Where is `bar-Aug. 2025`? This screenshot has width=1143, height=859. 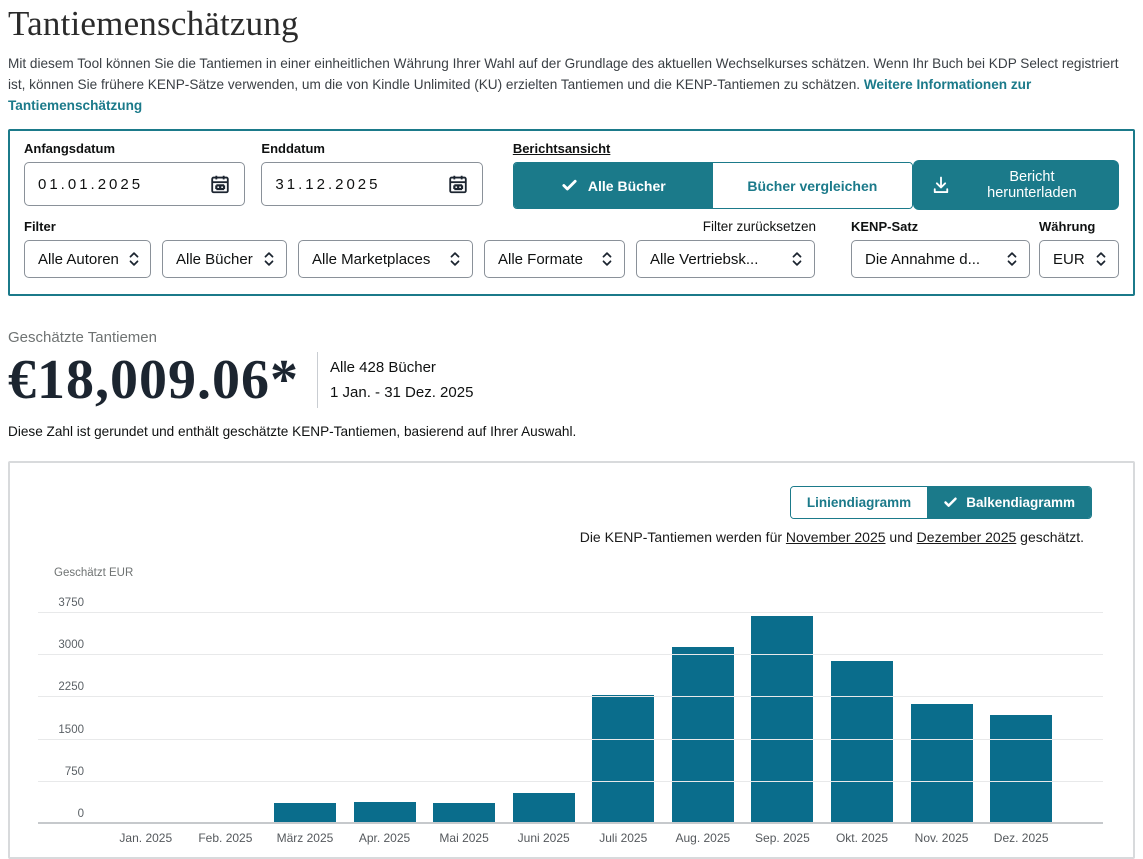
bar-Aug. 2025 is located at coordinates (702, 735).